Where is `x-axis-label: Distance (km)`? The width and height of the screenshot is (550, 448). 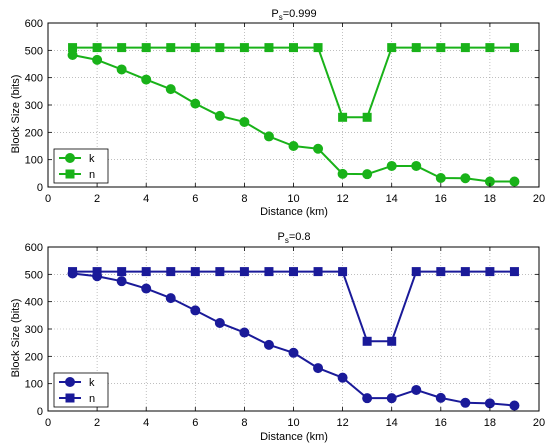
x-axis-label: Distance (km) is located at coordinates (294, 212).